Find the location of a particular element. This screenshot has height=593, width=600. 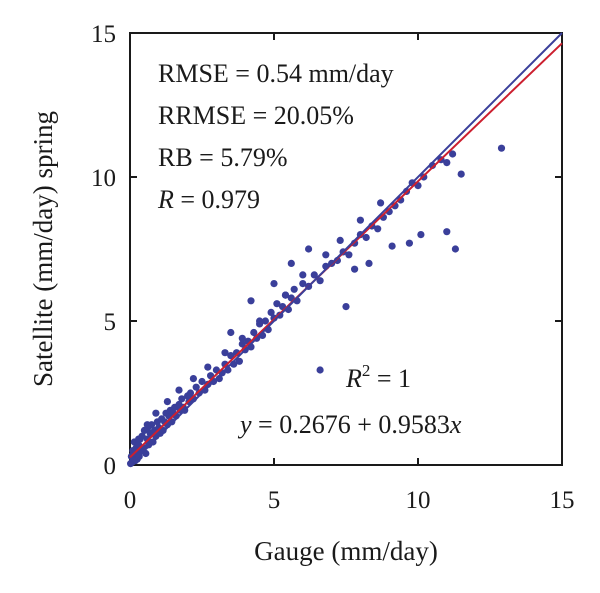

x-tick-label: 10 is located at coordinates (418, 500).